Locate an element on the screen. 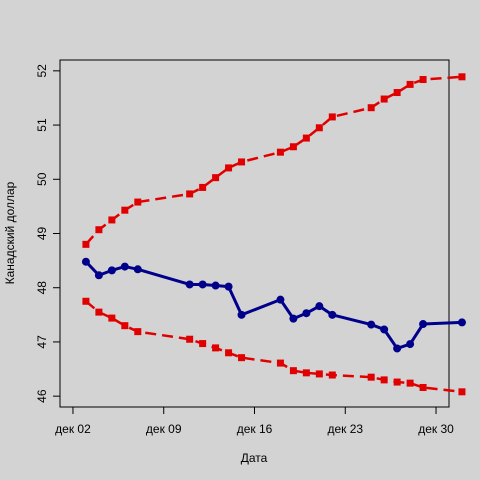  x-tick-label: дек 02 is located at coordinates (73, 429).